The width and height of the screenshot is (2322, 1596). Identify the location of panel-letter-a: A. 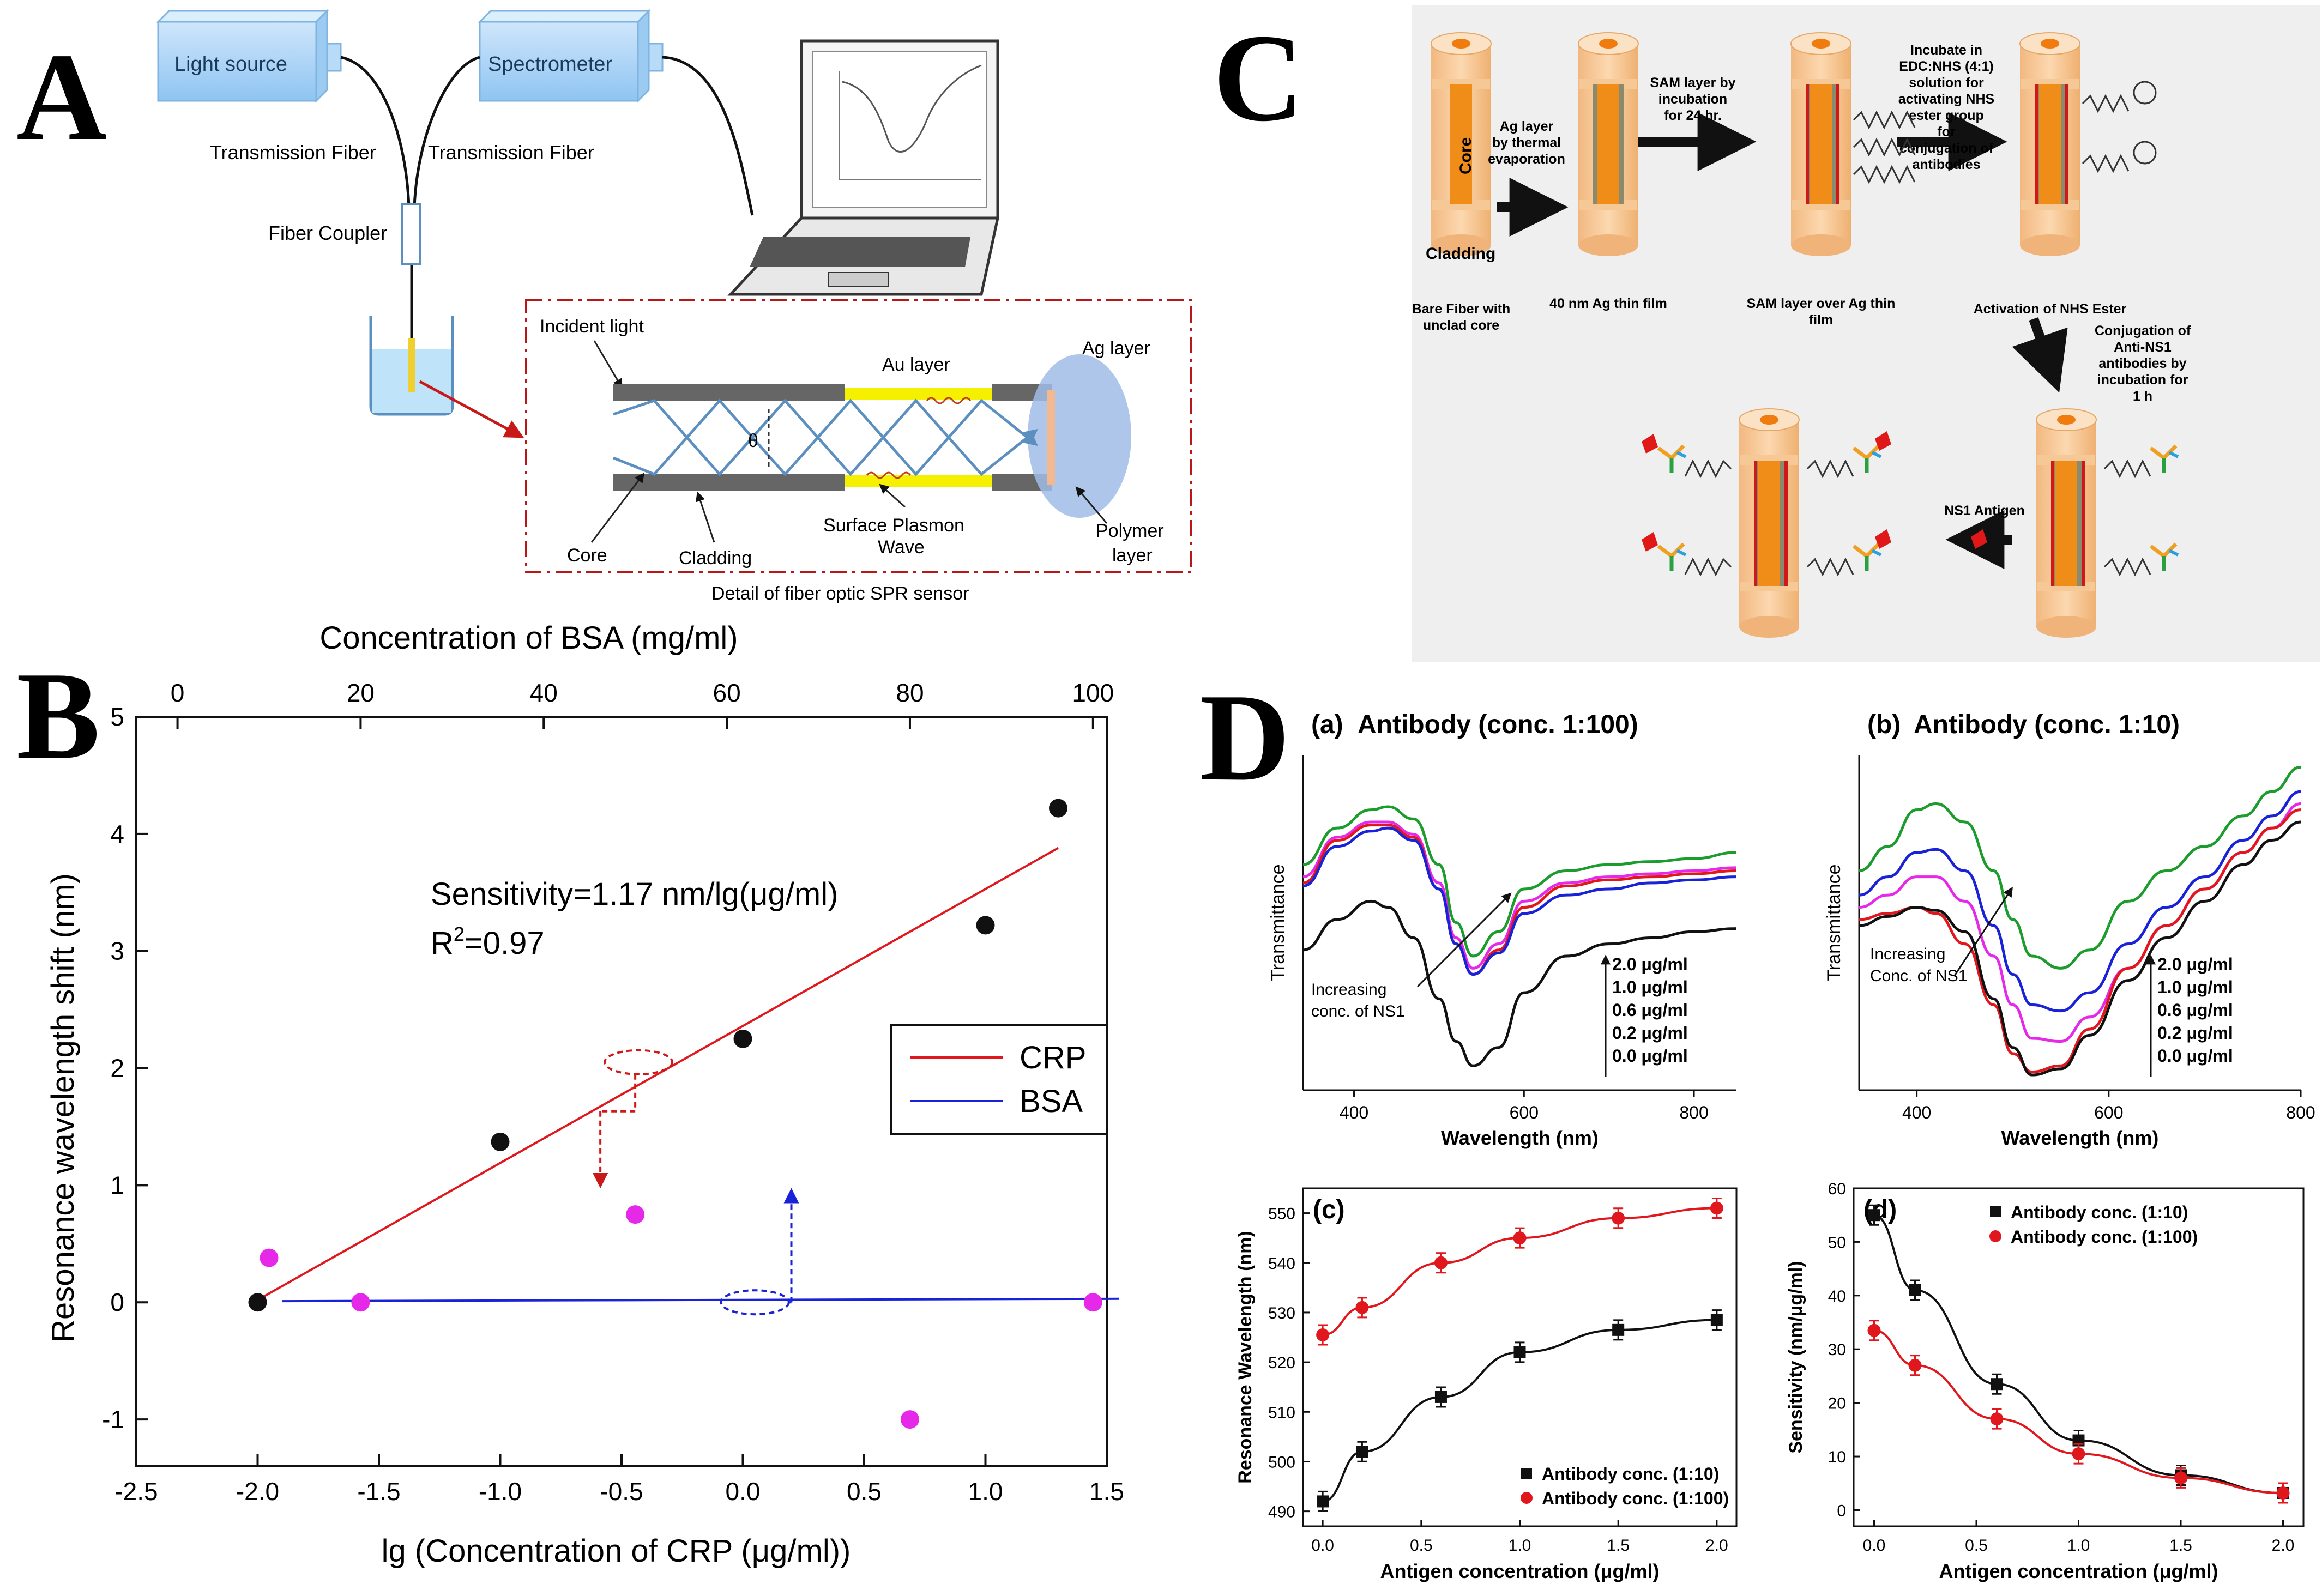
(62, 96).